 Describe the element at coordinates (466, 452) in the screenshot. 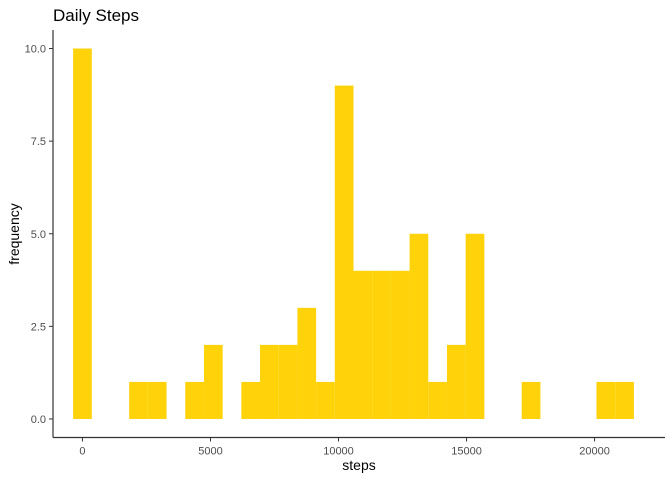

I see `x-tick-label-3: 15000` at that location.